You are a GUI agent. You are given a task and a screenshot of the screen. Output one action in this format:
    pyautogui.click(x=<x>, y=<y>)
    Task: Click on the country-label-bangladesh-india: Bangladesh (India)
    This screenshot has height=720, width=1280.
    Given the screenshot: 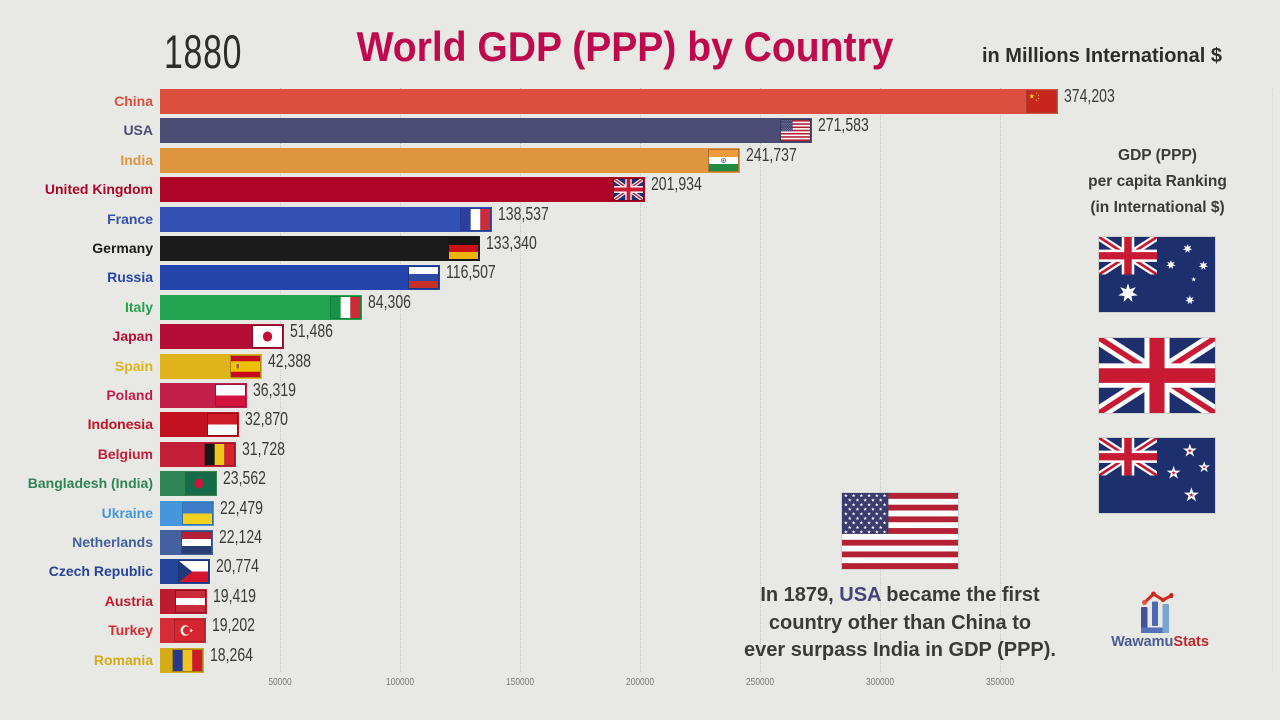 What is the action you would take?
    pyautogui.click(x=90, y=483)
    